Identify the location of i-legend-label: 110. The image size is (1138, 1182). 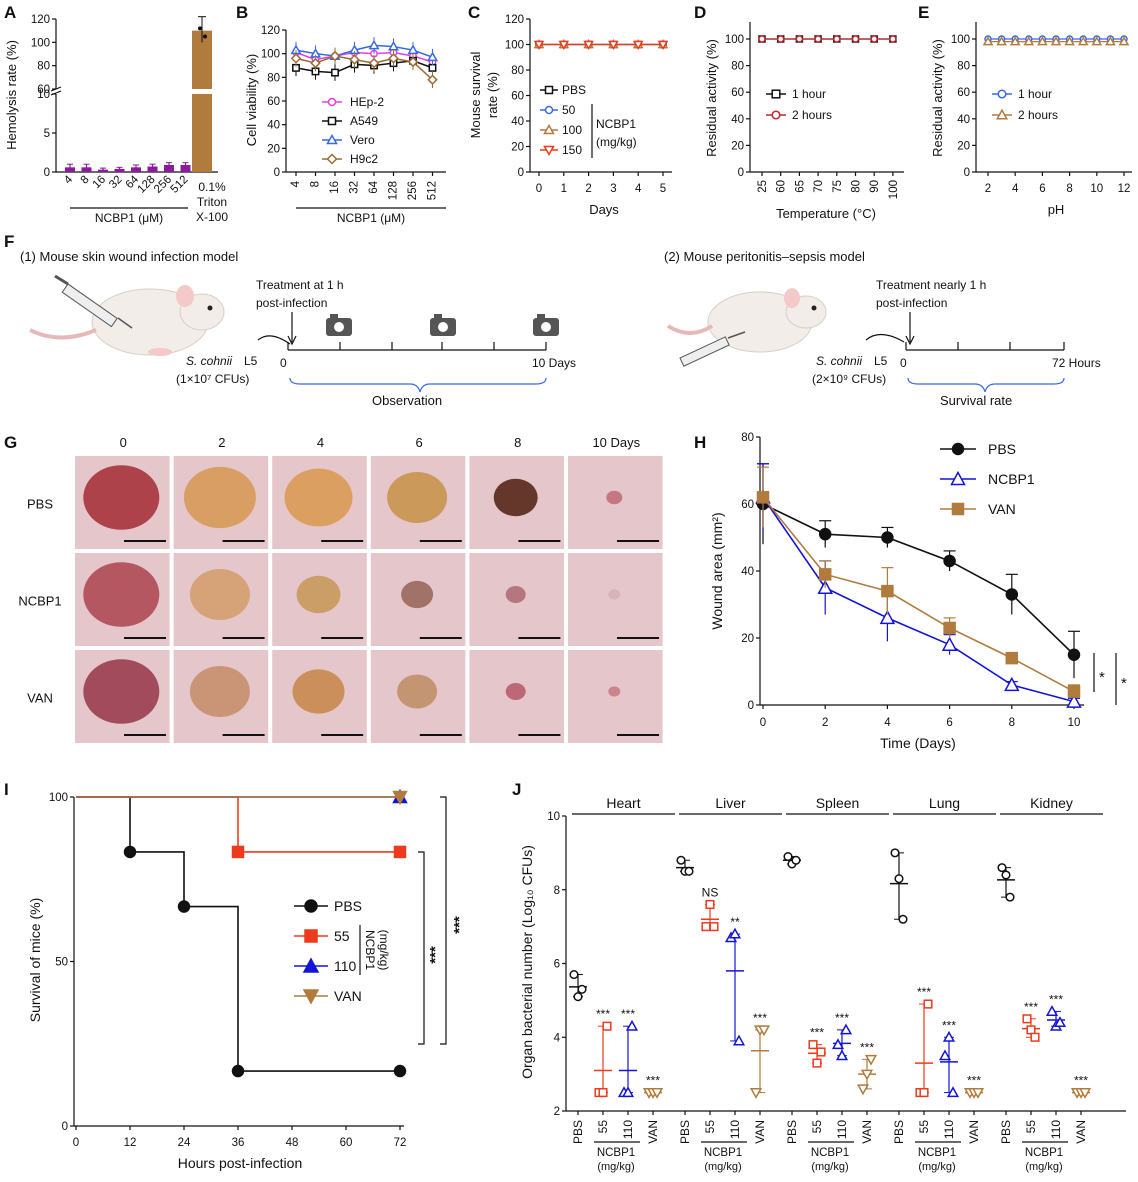
(345, 966).